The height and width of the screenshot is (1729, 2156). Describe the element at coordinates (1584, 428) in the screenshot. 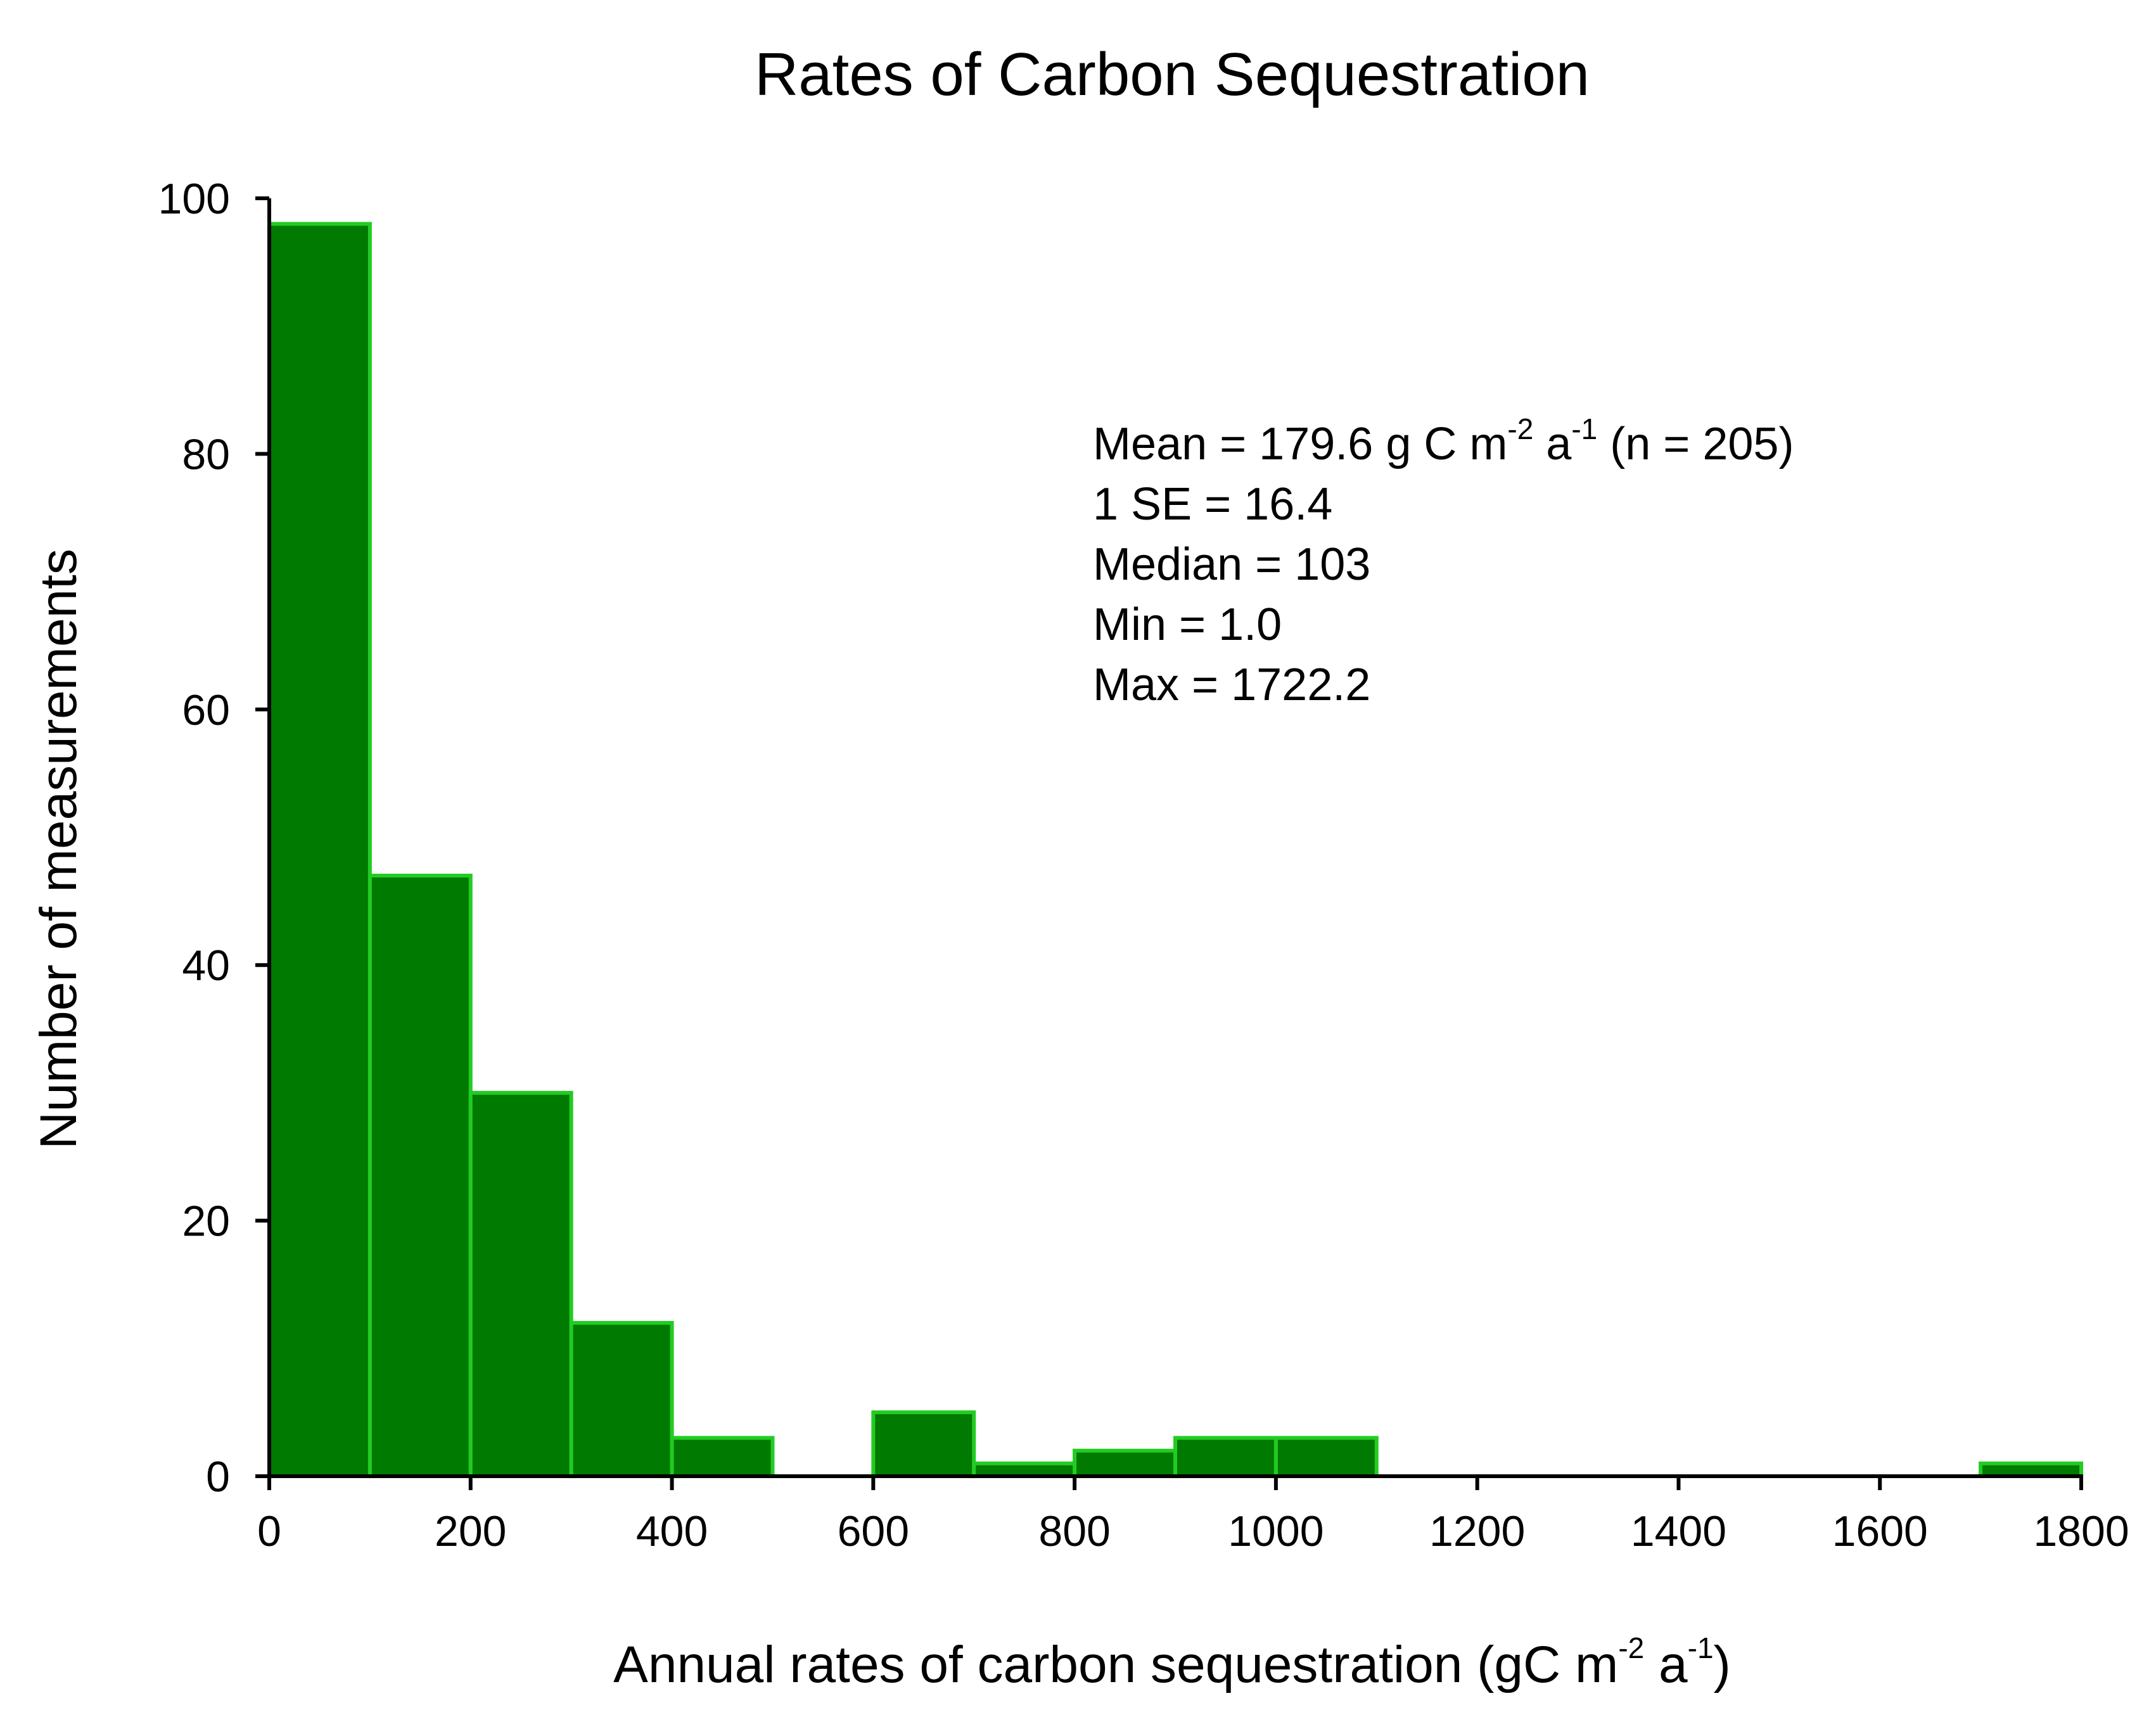

I see `annotation-mean-sup2: -1` at that location.